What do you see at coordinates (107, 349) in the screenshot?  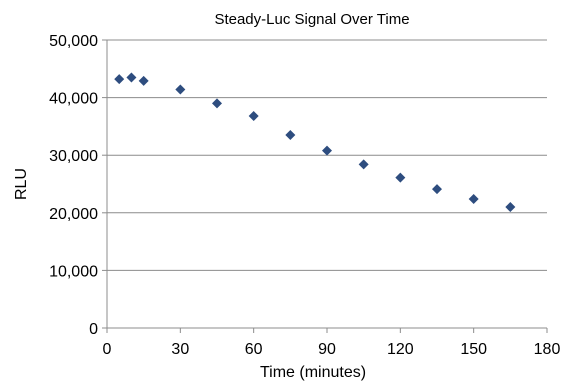 I see `x-tick-label: 0` at bounding box center [107, 349].